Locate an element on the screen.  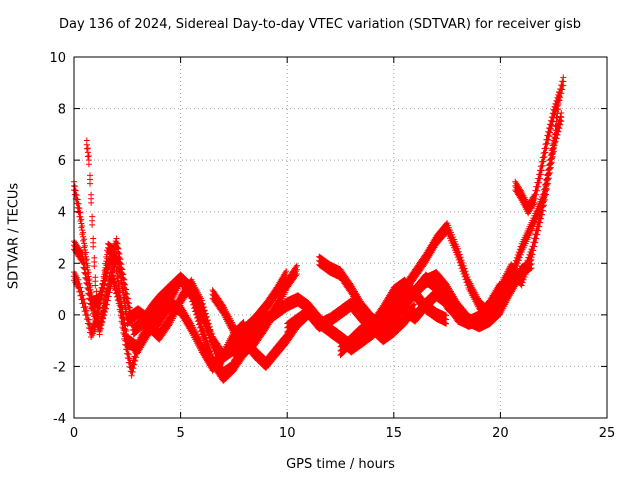
y-tick-label: 2 is located at coordinates (62, 264).